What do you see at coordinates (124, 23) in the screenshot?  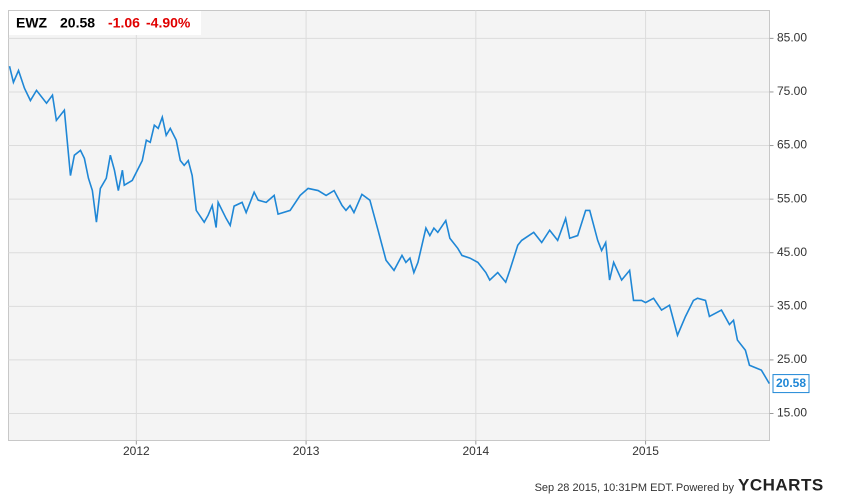 I see `change: -1.06` at bounding box center [124, 23].